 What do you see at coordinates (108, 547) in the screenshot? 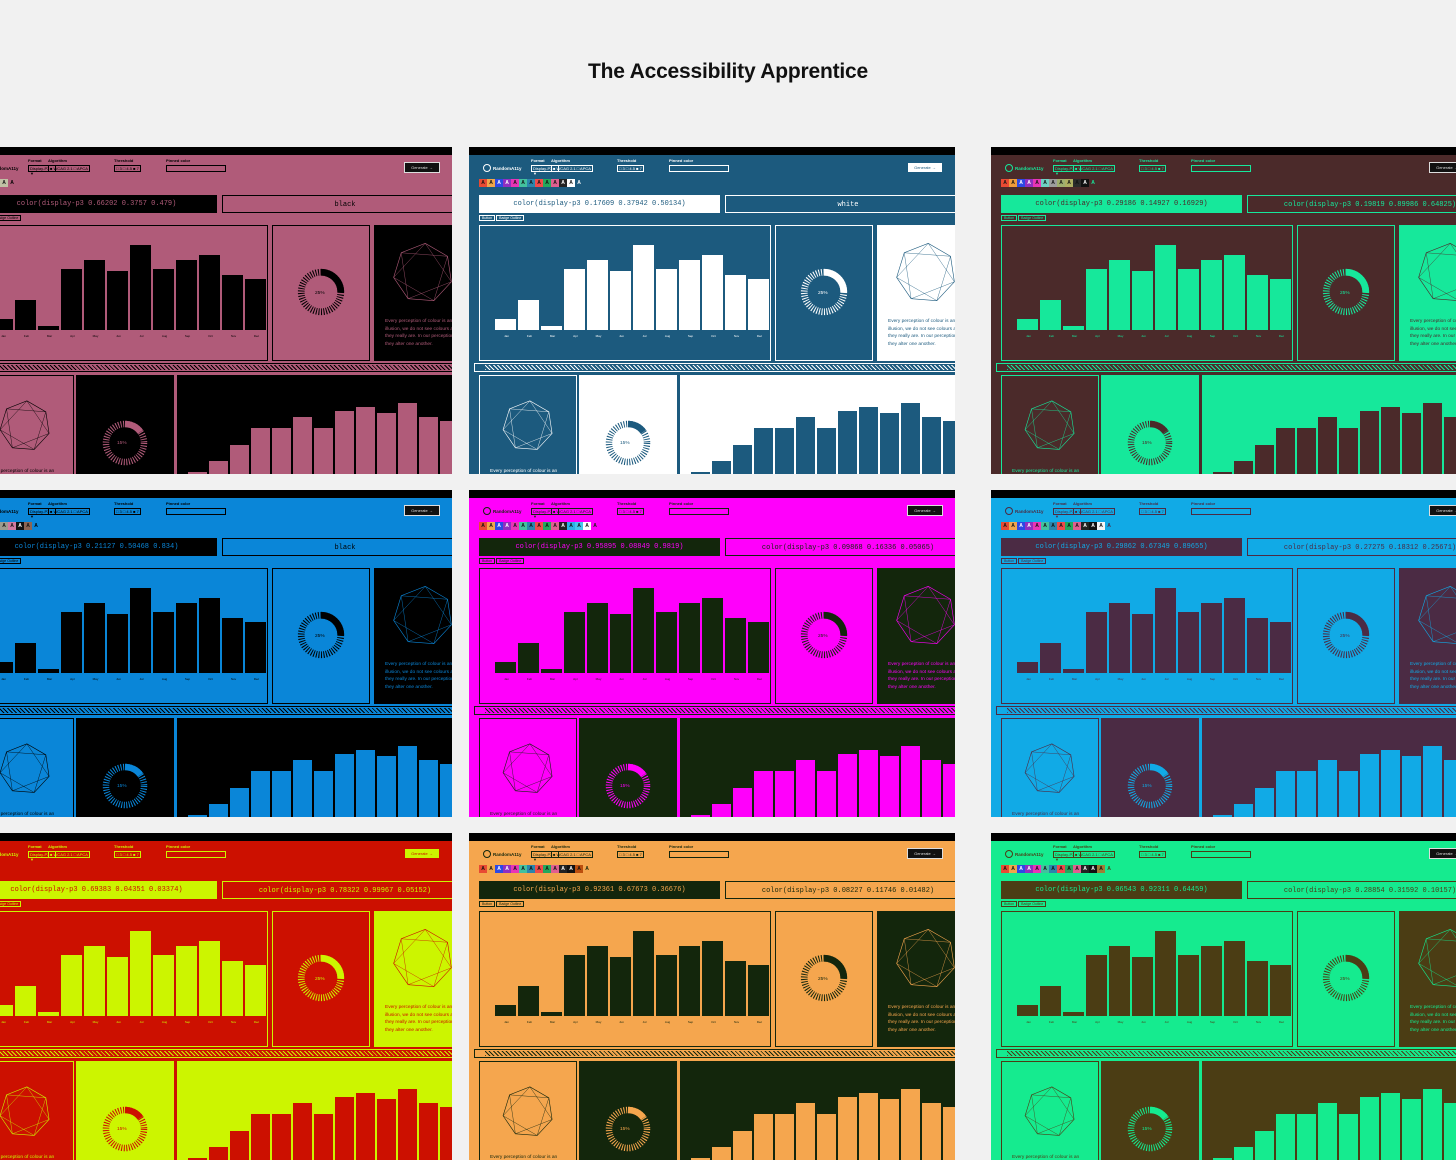
I see `color-value-primary: color(display-p3 0.21127 0.50468 0.834)` at bounding box center [108, 547].